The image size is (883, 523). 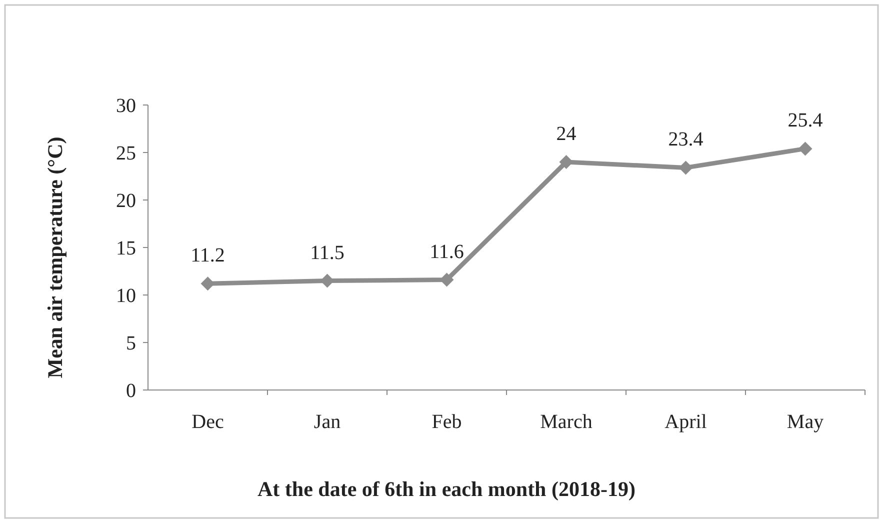 I want to click on y-tick-label: 20, so click(x=126, y=201).